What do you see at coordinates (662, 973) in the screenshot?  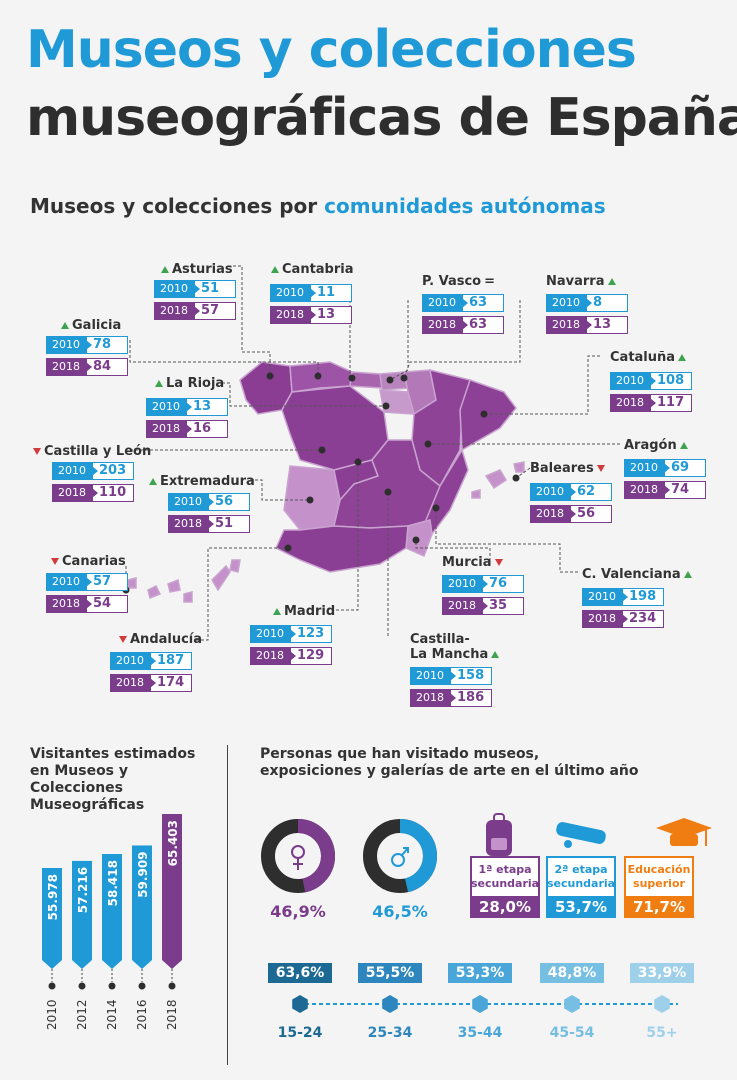 I see `age-value: 33,9%` at bounding box center [662, 973].